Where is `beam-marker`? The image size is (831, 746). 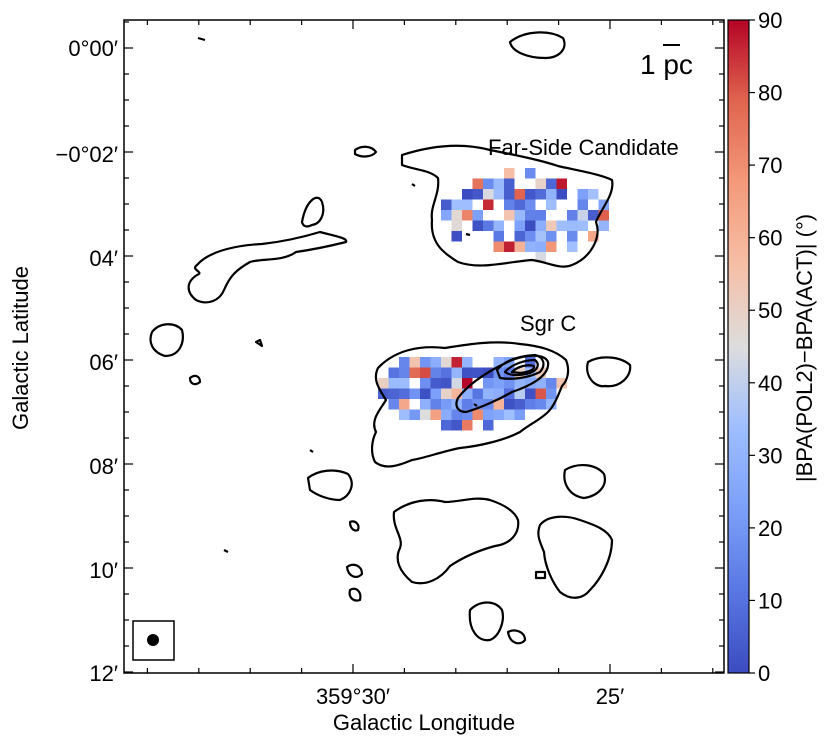
beam-marker is located at coordinates (153, 640).